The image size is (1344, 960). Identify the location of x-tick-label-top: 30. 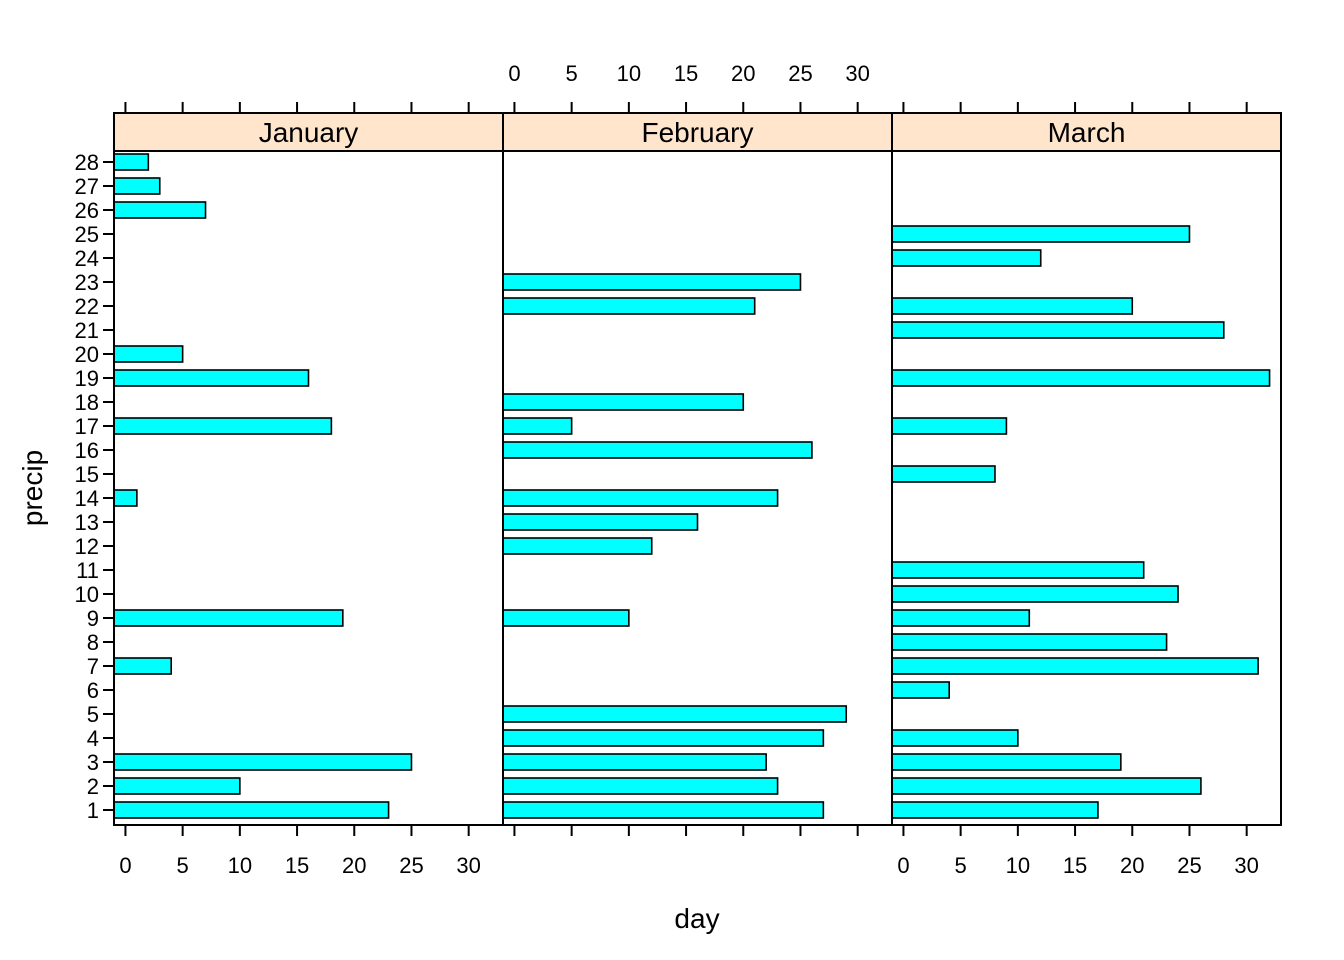
(857, 73).